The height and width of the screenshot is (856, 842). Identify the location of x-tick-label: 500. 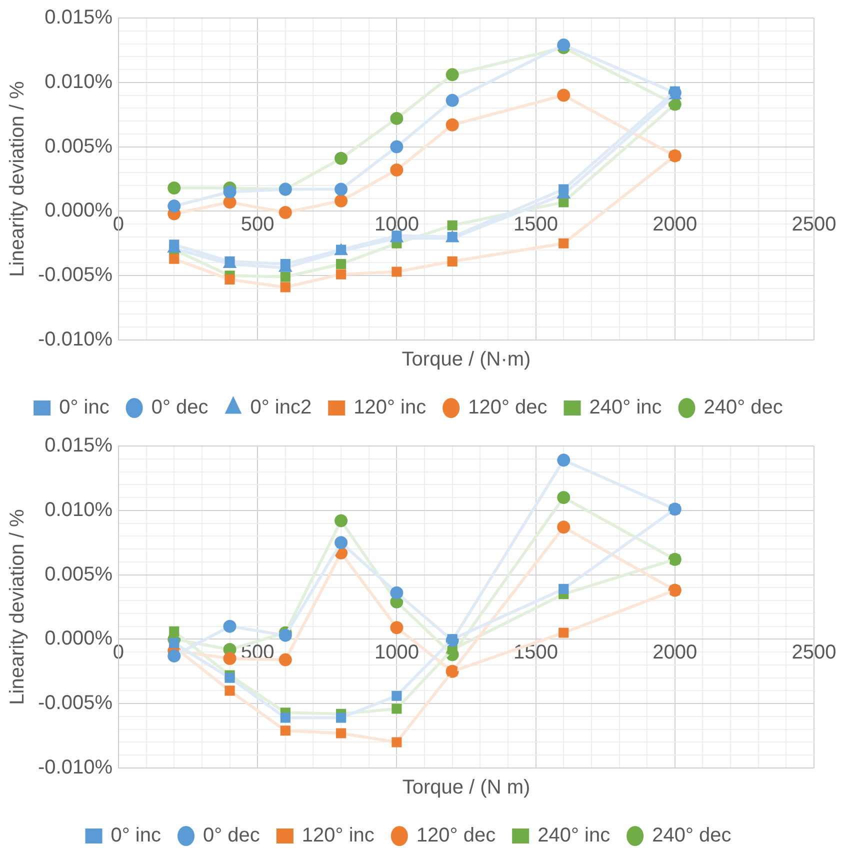
(257, 225).